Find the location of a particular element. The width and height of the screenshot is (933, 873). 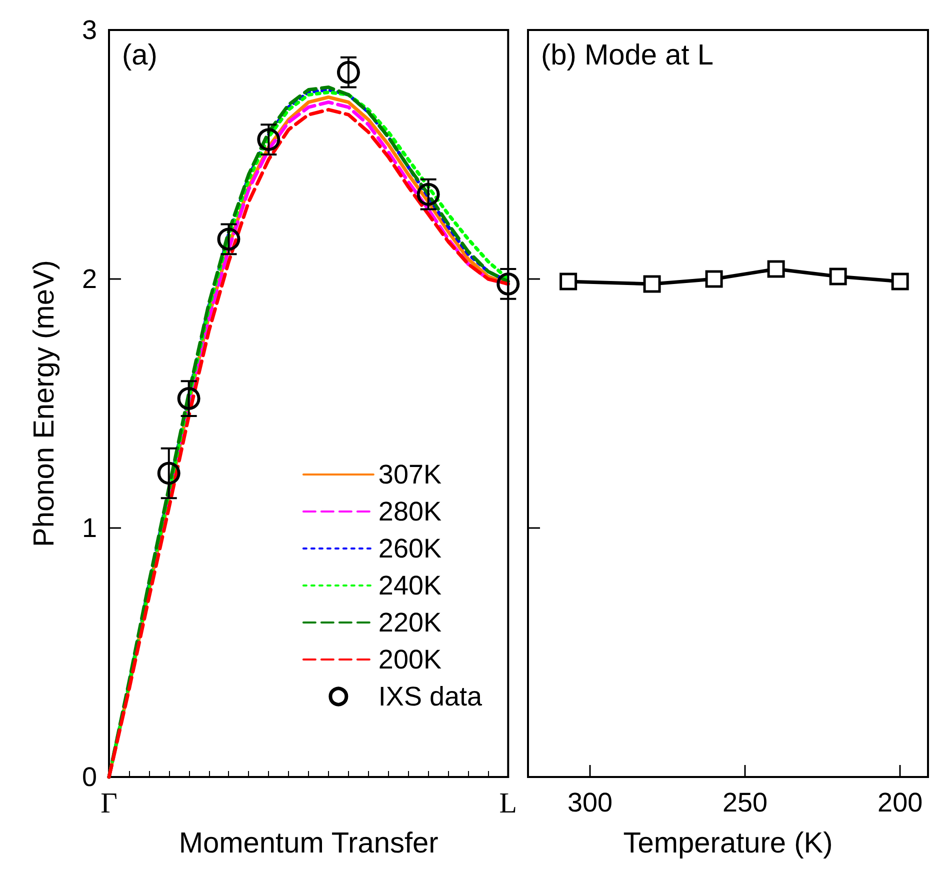

legend-label: 260K is located at coordinates (410, 549).